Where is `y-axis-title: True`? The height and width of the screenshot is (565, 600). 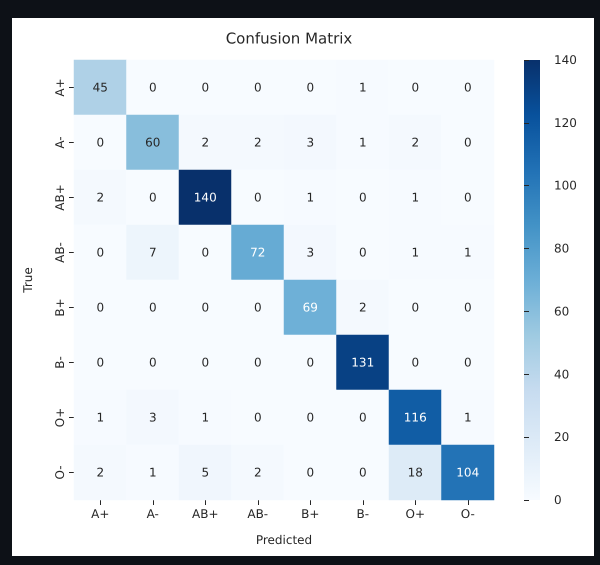 y-axis-title: True is located at coordinates (28, 280).